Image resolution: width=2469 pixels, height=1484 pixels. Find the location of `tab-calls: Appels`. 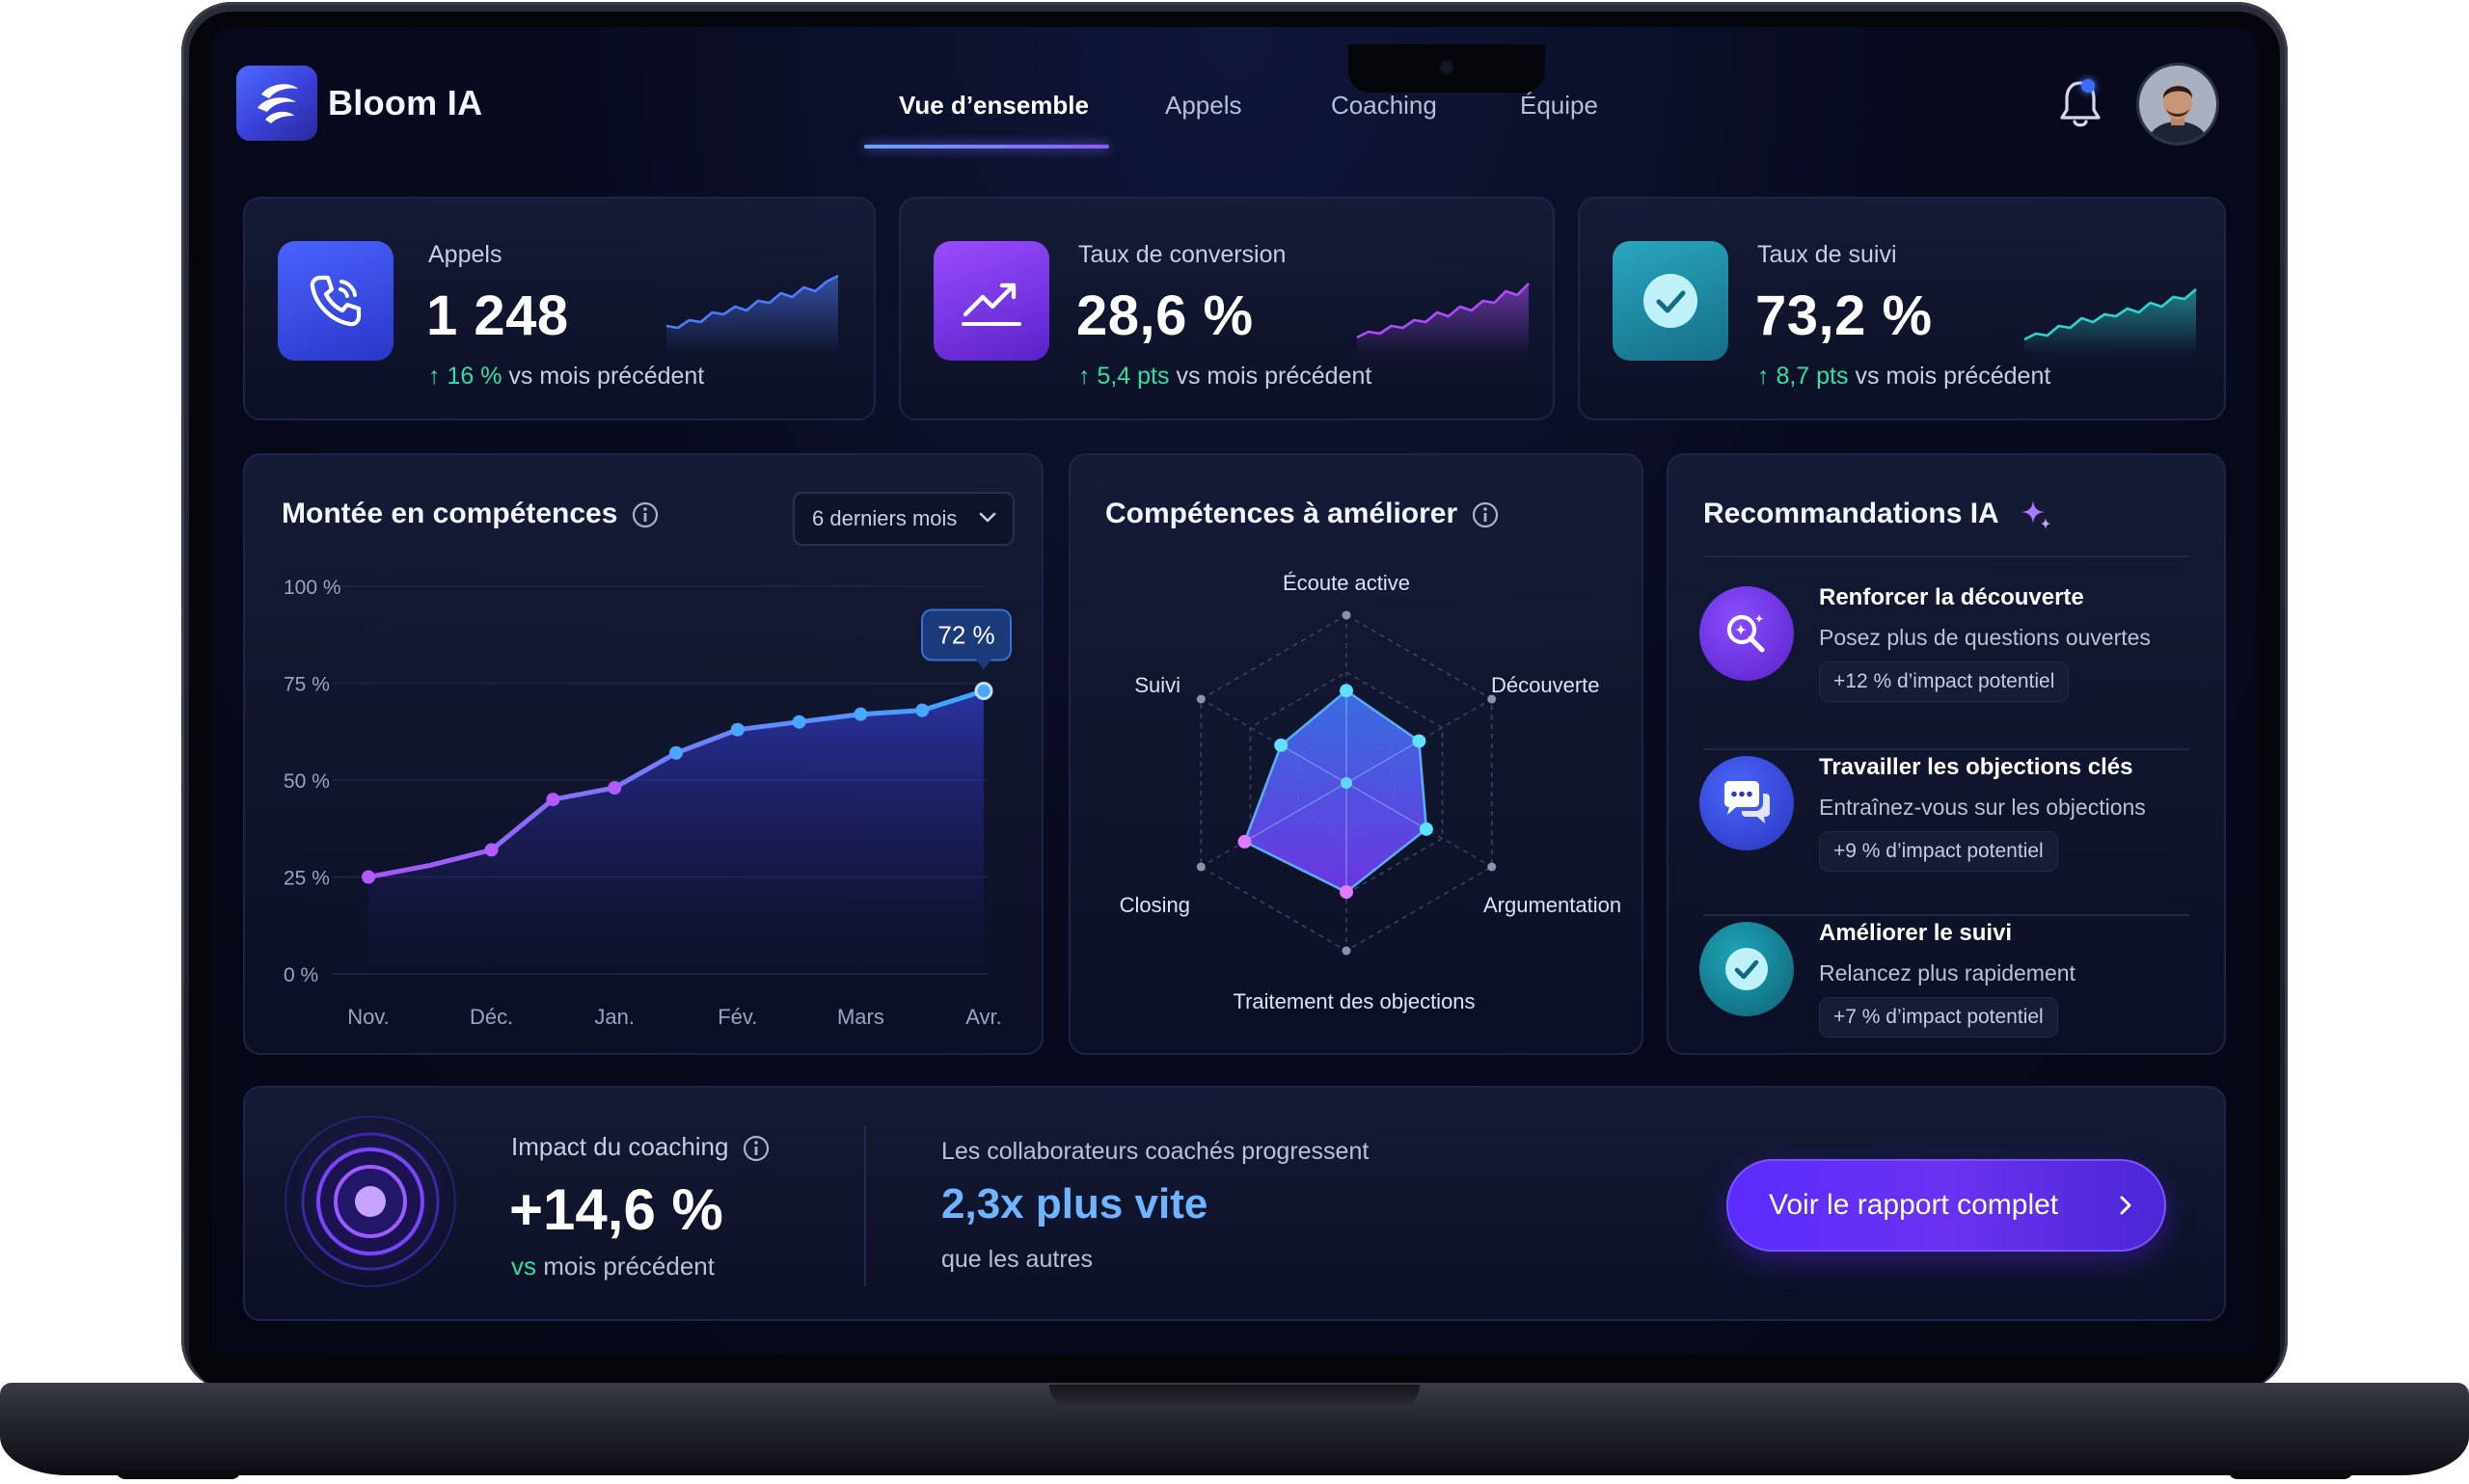

tab-calls: Appels is located at coordinates (1203, 105).